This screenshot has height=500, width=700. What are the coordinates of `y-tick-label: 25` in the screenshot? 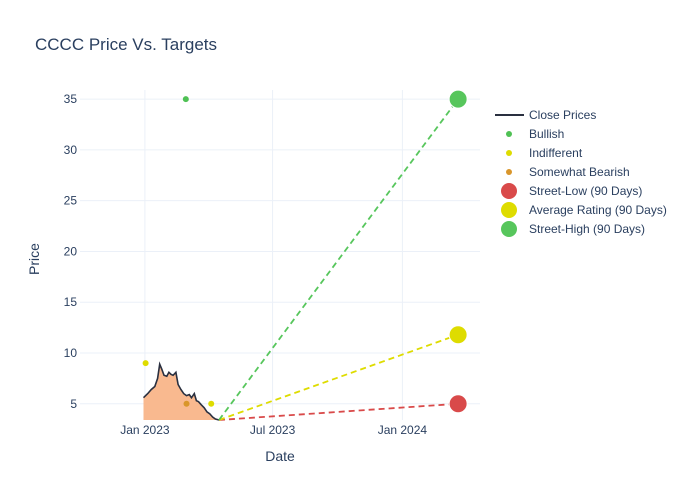 It's located at (71, 201).